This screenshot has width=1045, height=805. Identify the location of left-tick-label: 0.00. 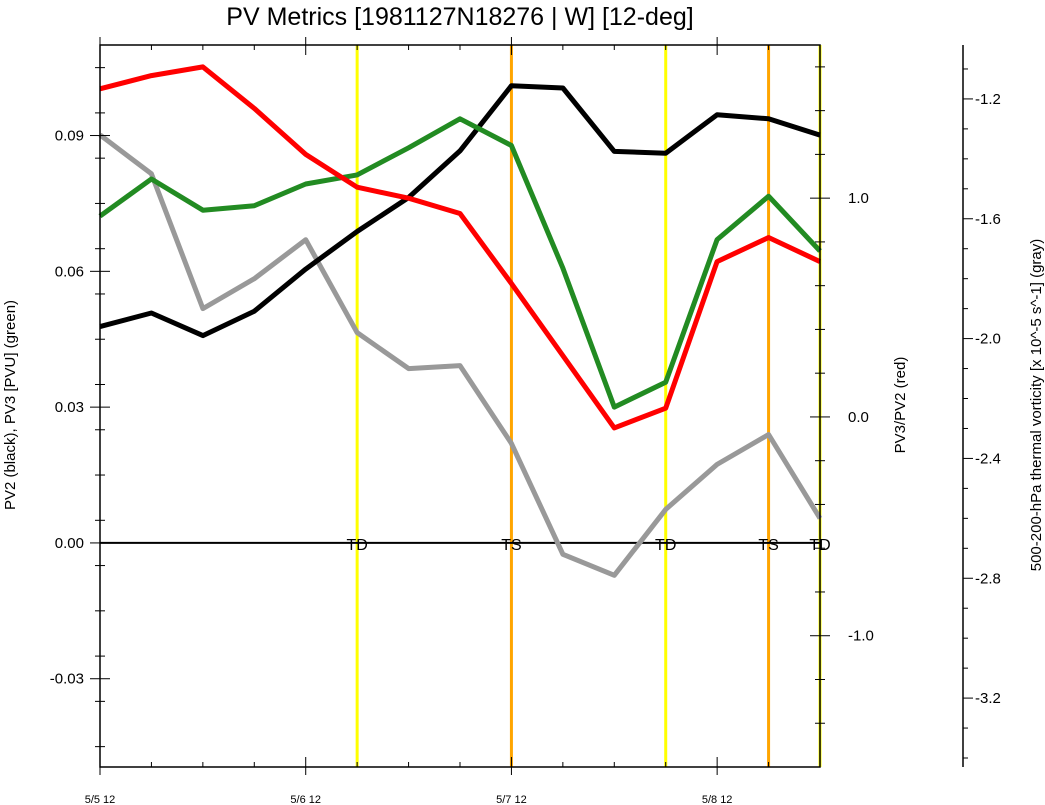
(69, 543).